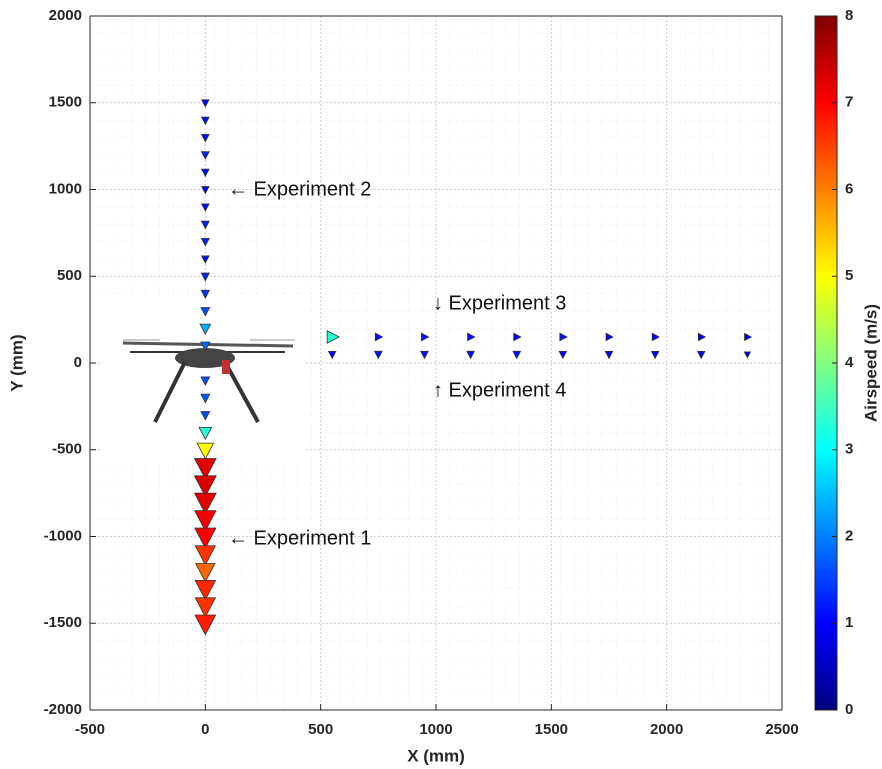 This screenshot has height=769, width=882. I want to click on x-tick-label: 1000, so click(435, 729).